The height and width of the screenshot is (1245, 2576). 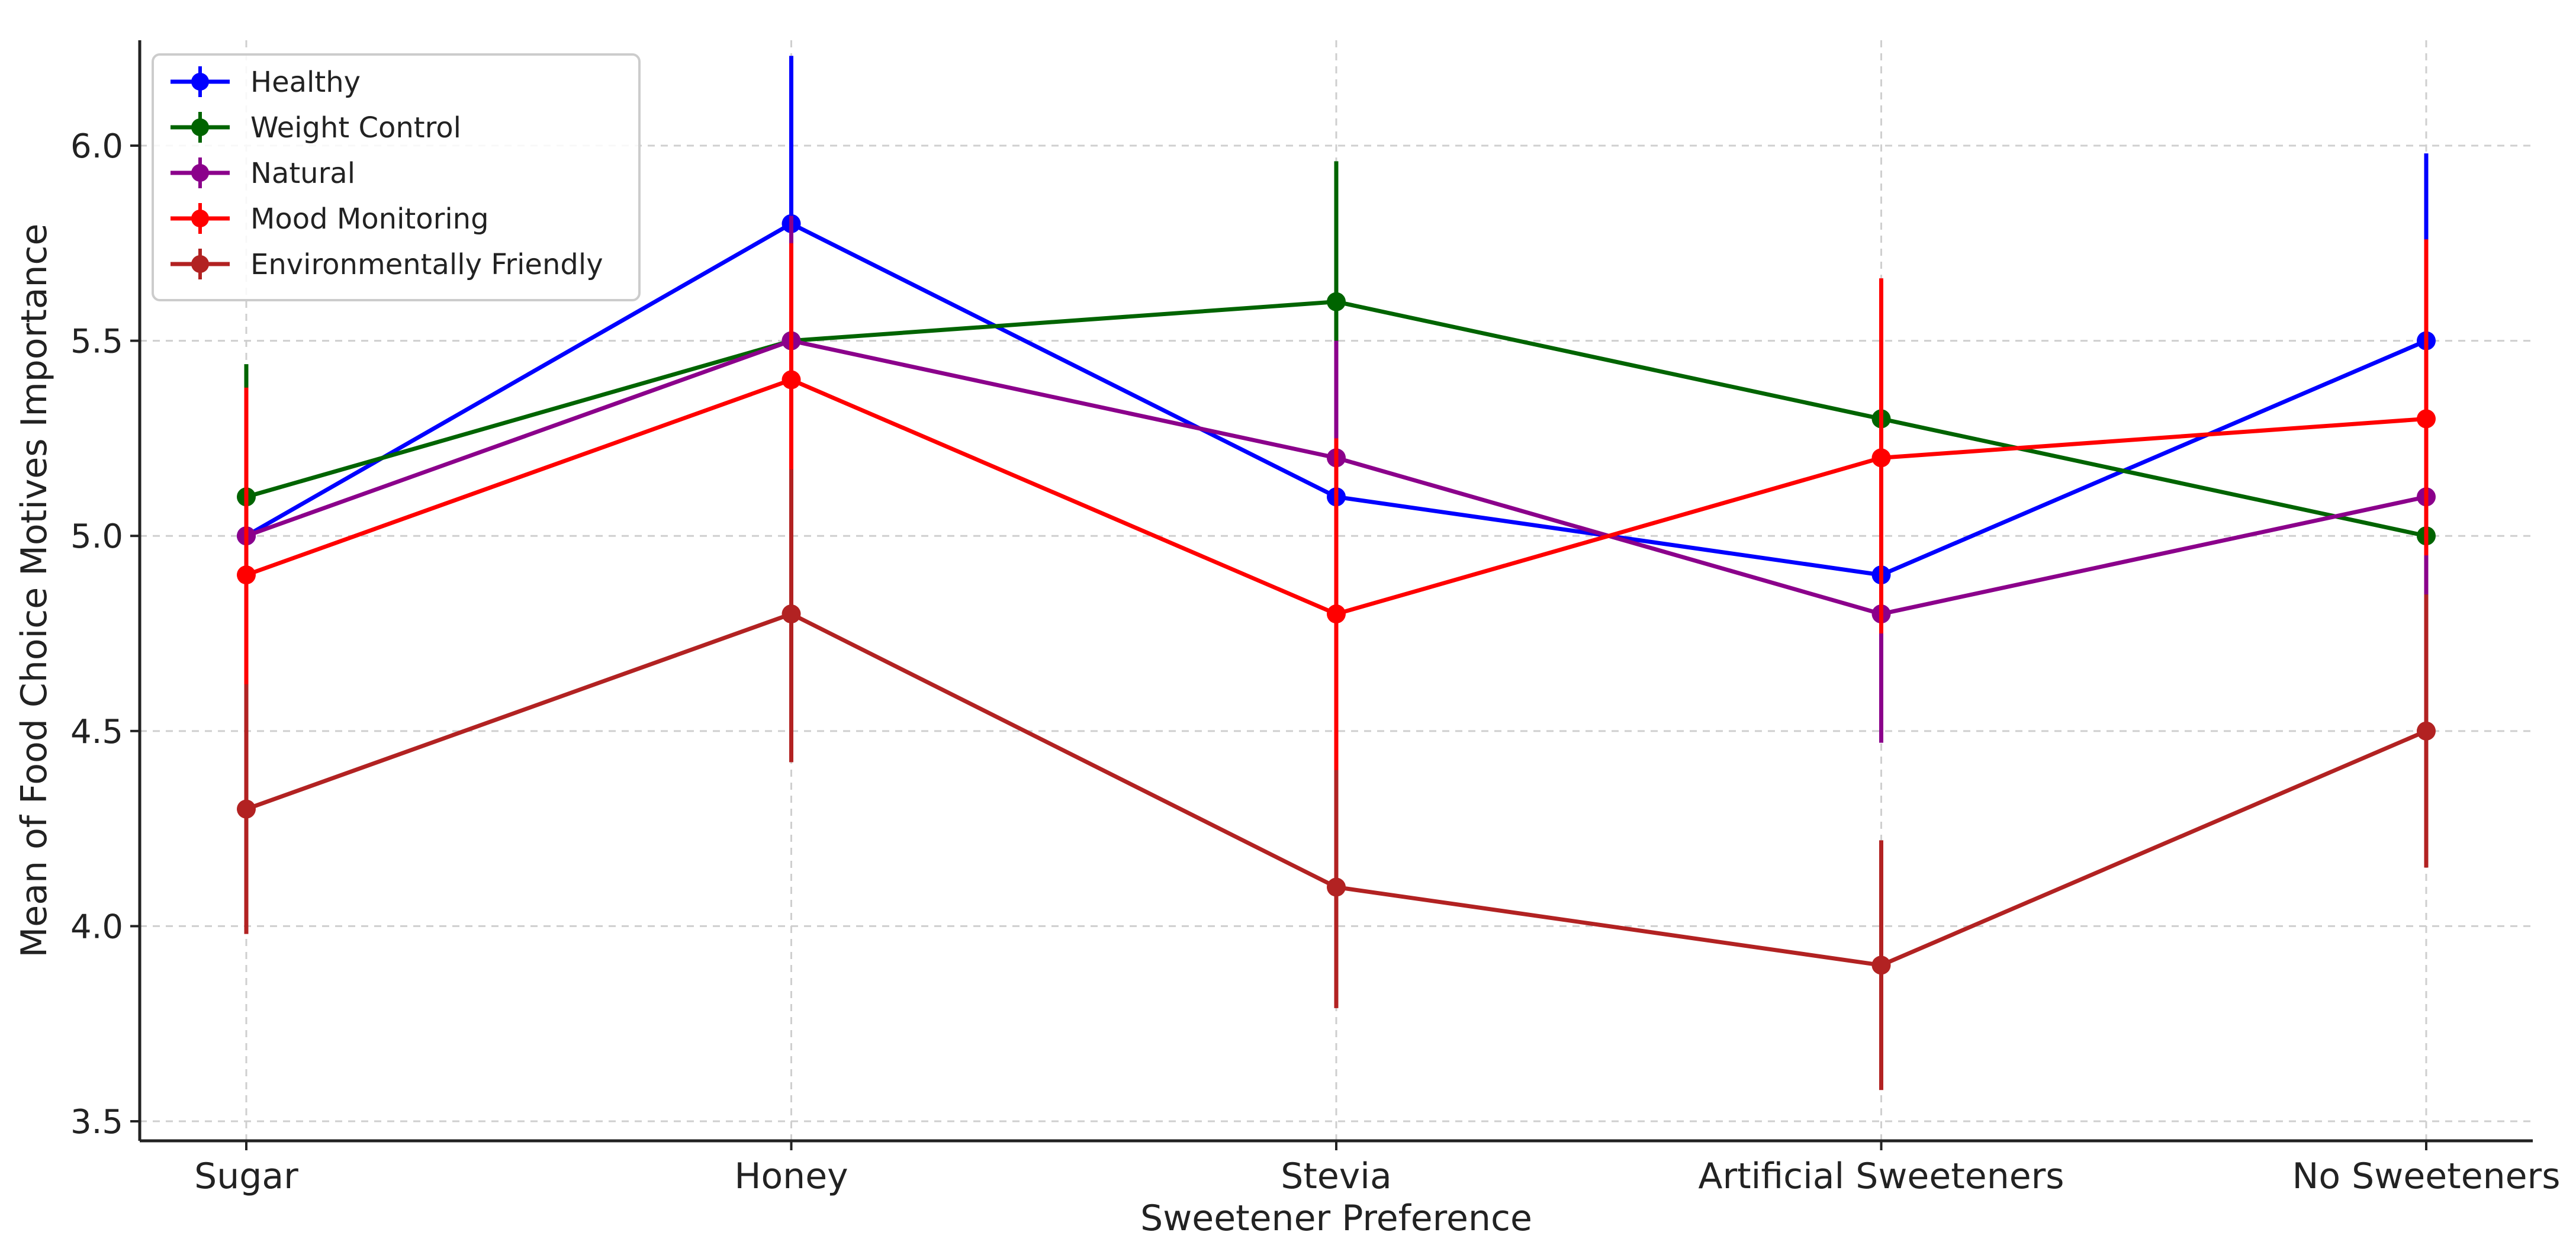 What do you see at coordinates (97, 1122) in the screenshot?
I see `y-tick-label: 3.5` at bounding box center [97, 1122].